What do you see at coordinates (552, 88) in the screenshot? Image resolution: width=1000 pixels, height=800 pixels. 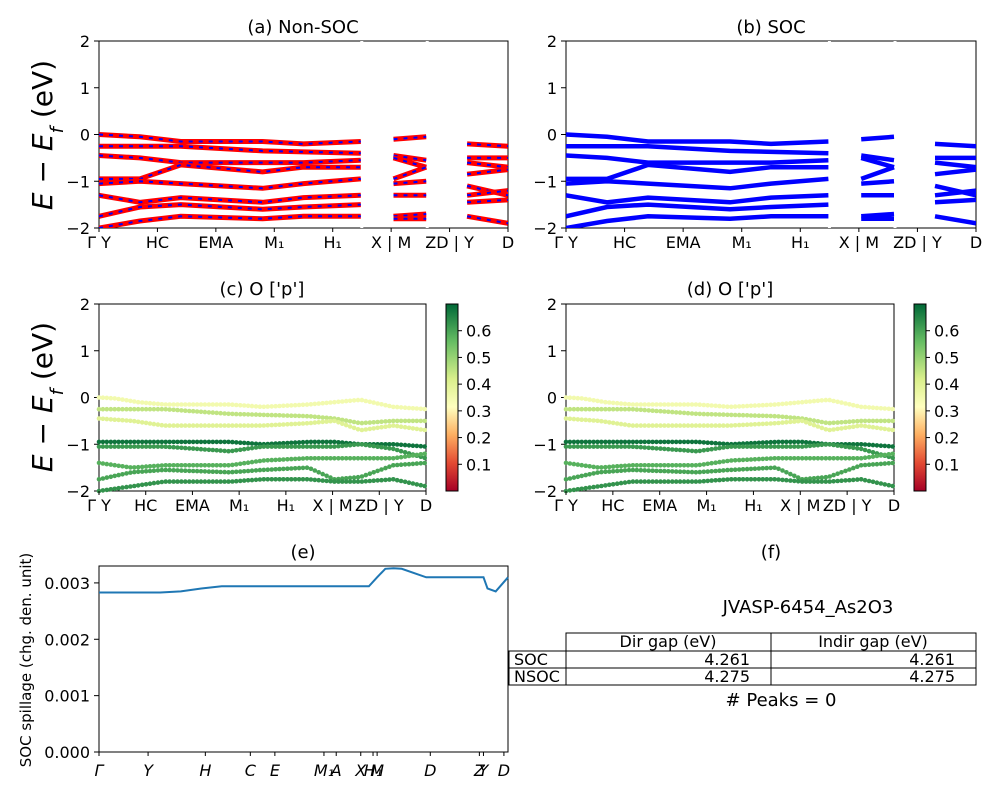 I see `panel-b-ytick-label: 1` at bounding box center [552, 88].